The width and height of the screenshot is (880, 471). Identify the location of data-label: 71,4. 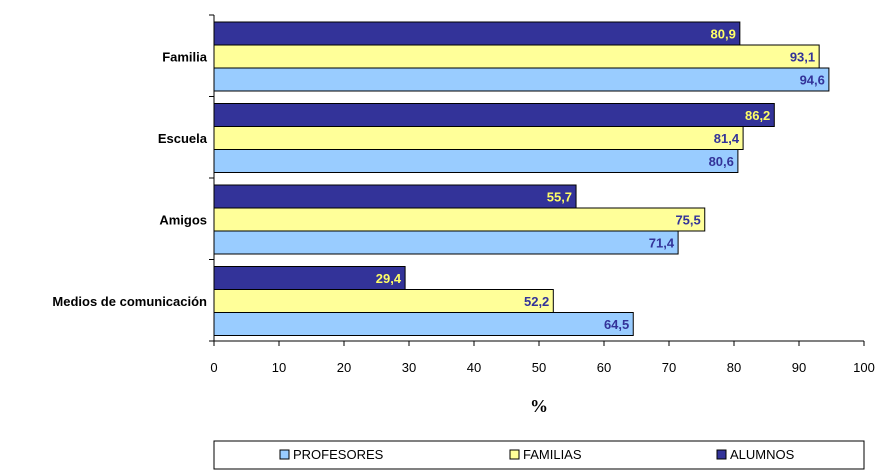
(662, 243).